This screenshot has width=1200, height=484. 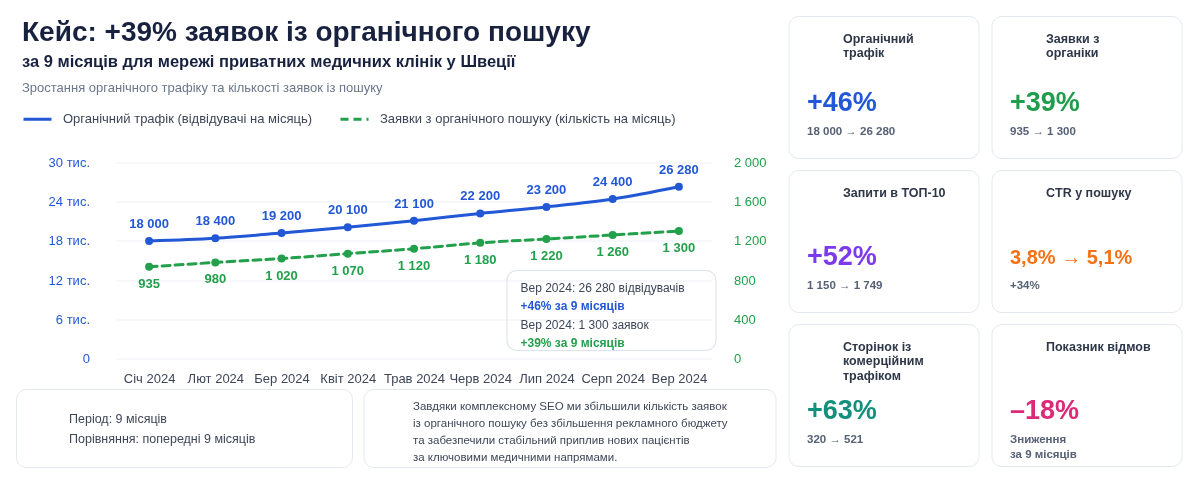 What do you see at coordinates (570, 422) in the screenshot?
I see `text: із органічного пошуку без збільшення рекламного бюджету` at bounding box center [570, 422].